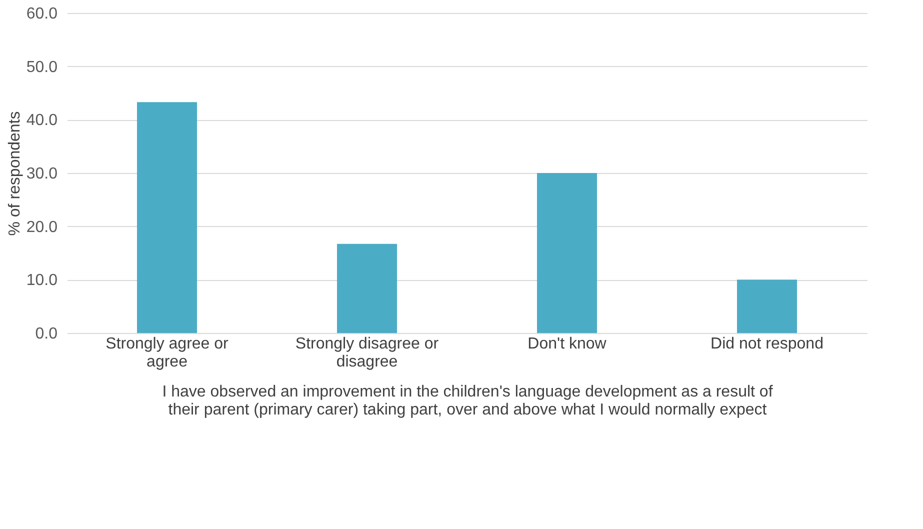  Describe the element at coordinates (46, 334) in the screenshot. I see `y-tick-label: 0.0` at that location.